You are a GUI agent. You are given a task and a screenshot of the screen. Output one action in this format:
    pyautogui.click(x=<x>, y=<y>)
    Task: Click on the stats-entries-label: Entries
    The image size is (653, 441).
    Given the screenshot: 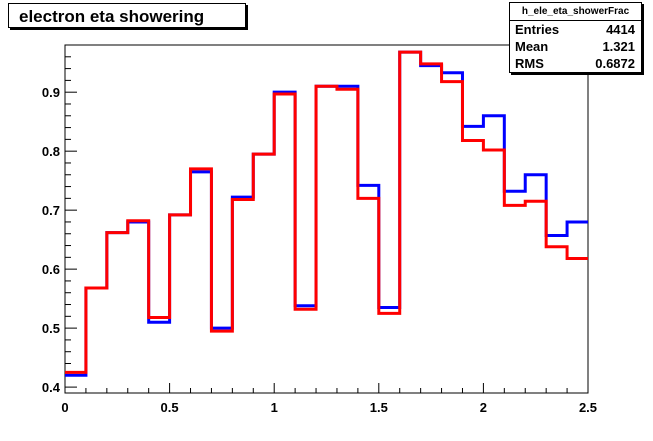 What is the action you would take?
    pyautogui.click(x=537, y=29)
    